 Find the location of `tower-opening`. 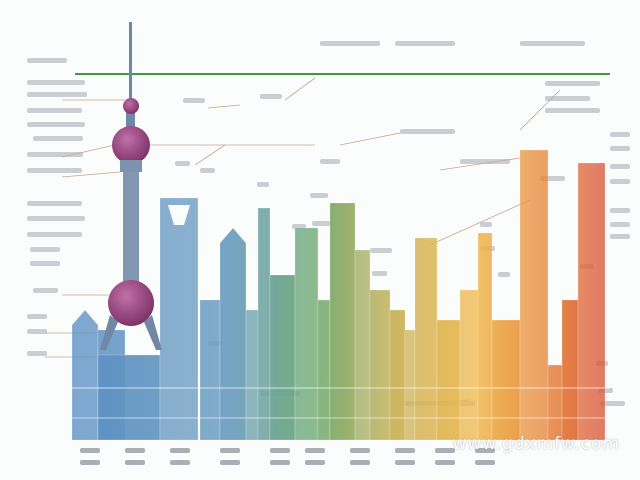

tower-opening is located at coordinates (179, 215).